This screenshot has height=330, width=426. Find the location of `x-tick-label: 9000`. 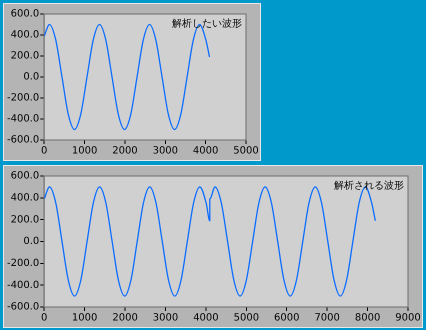

x-tick-label: 9000 is located at coordinates (408, 318).